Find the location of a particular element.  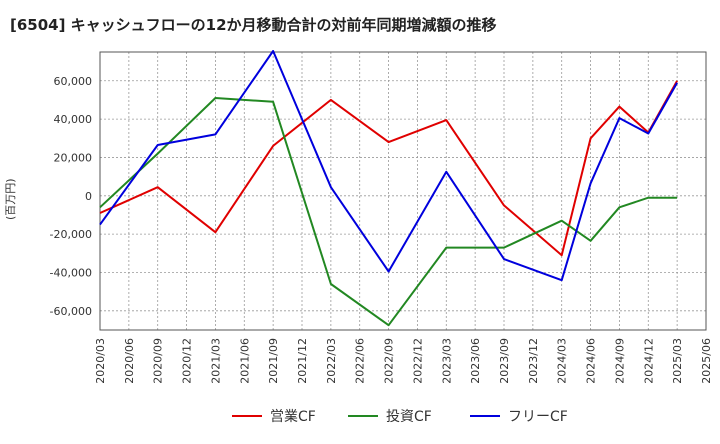

x-tick-label: 2022/03 is located at coordinates (331, 361).